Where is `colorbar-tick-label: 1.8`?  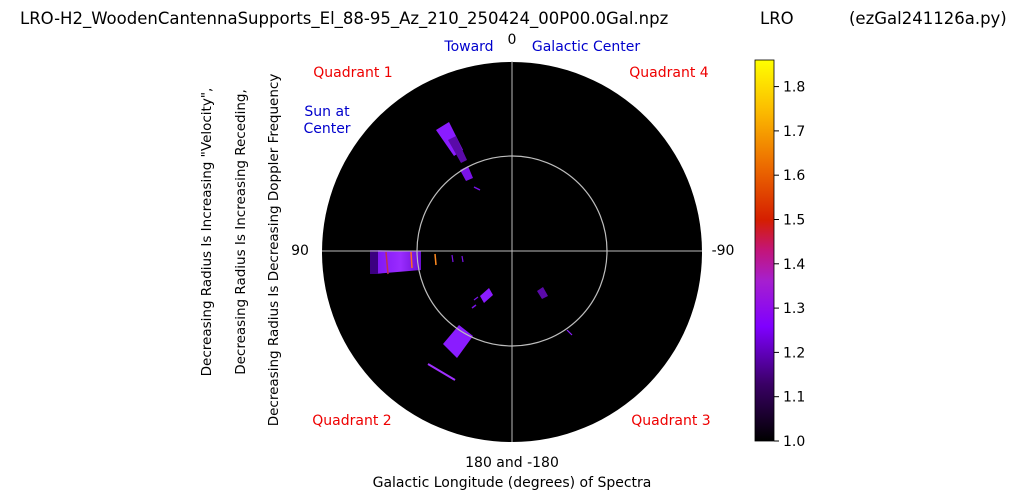 colorbar-tick-label: 1.8 is located at coordinates (794, 88).